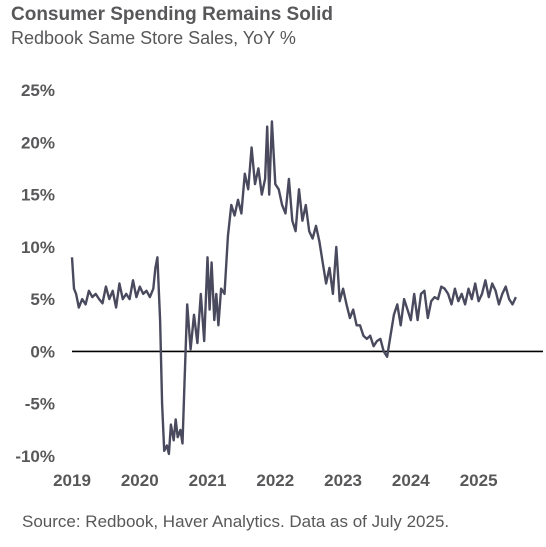 Image resolution: width=546 pixels, height=547 pixels. Describe the element at coordinates (35, 273) in the screenshot. I see `y-axis-ticks: 25% 20% 15% 10% 5% 0% -5% -10%` at that location.